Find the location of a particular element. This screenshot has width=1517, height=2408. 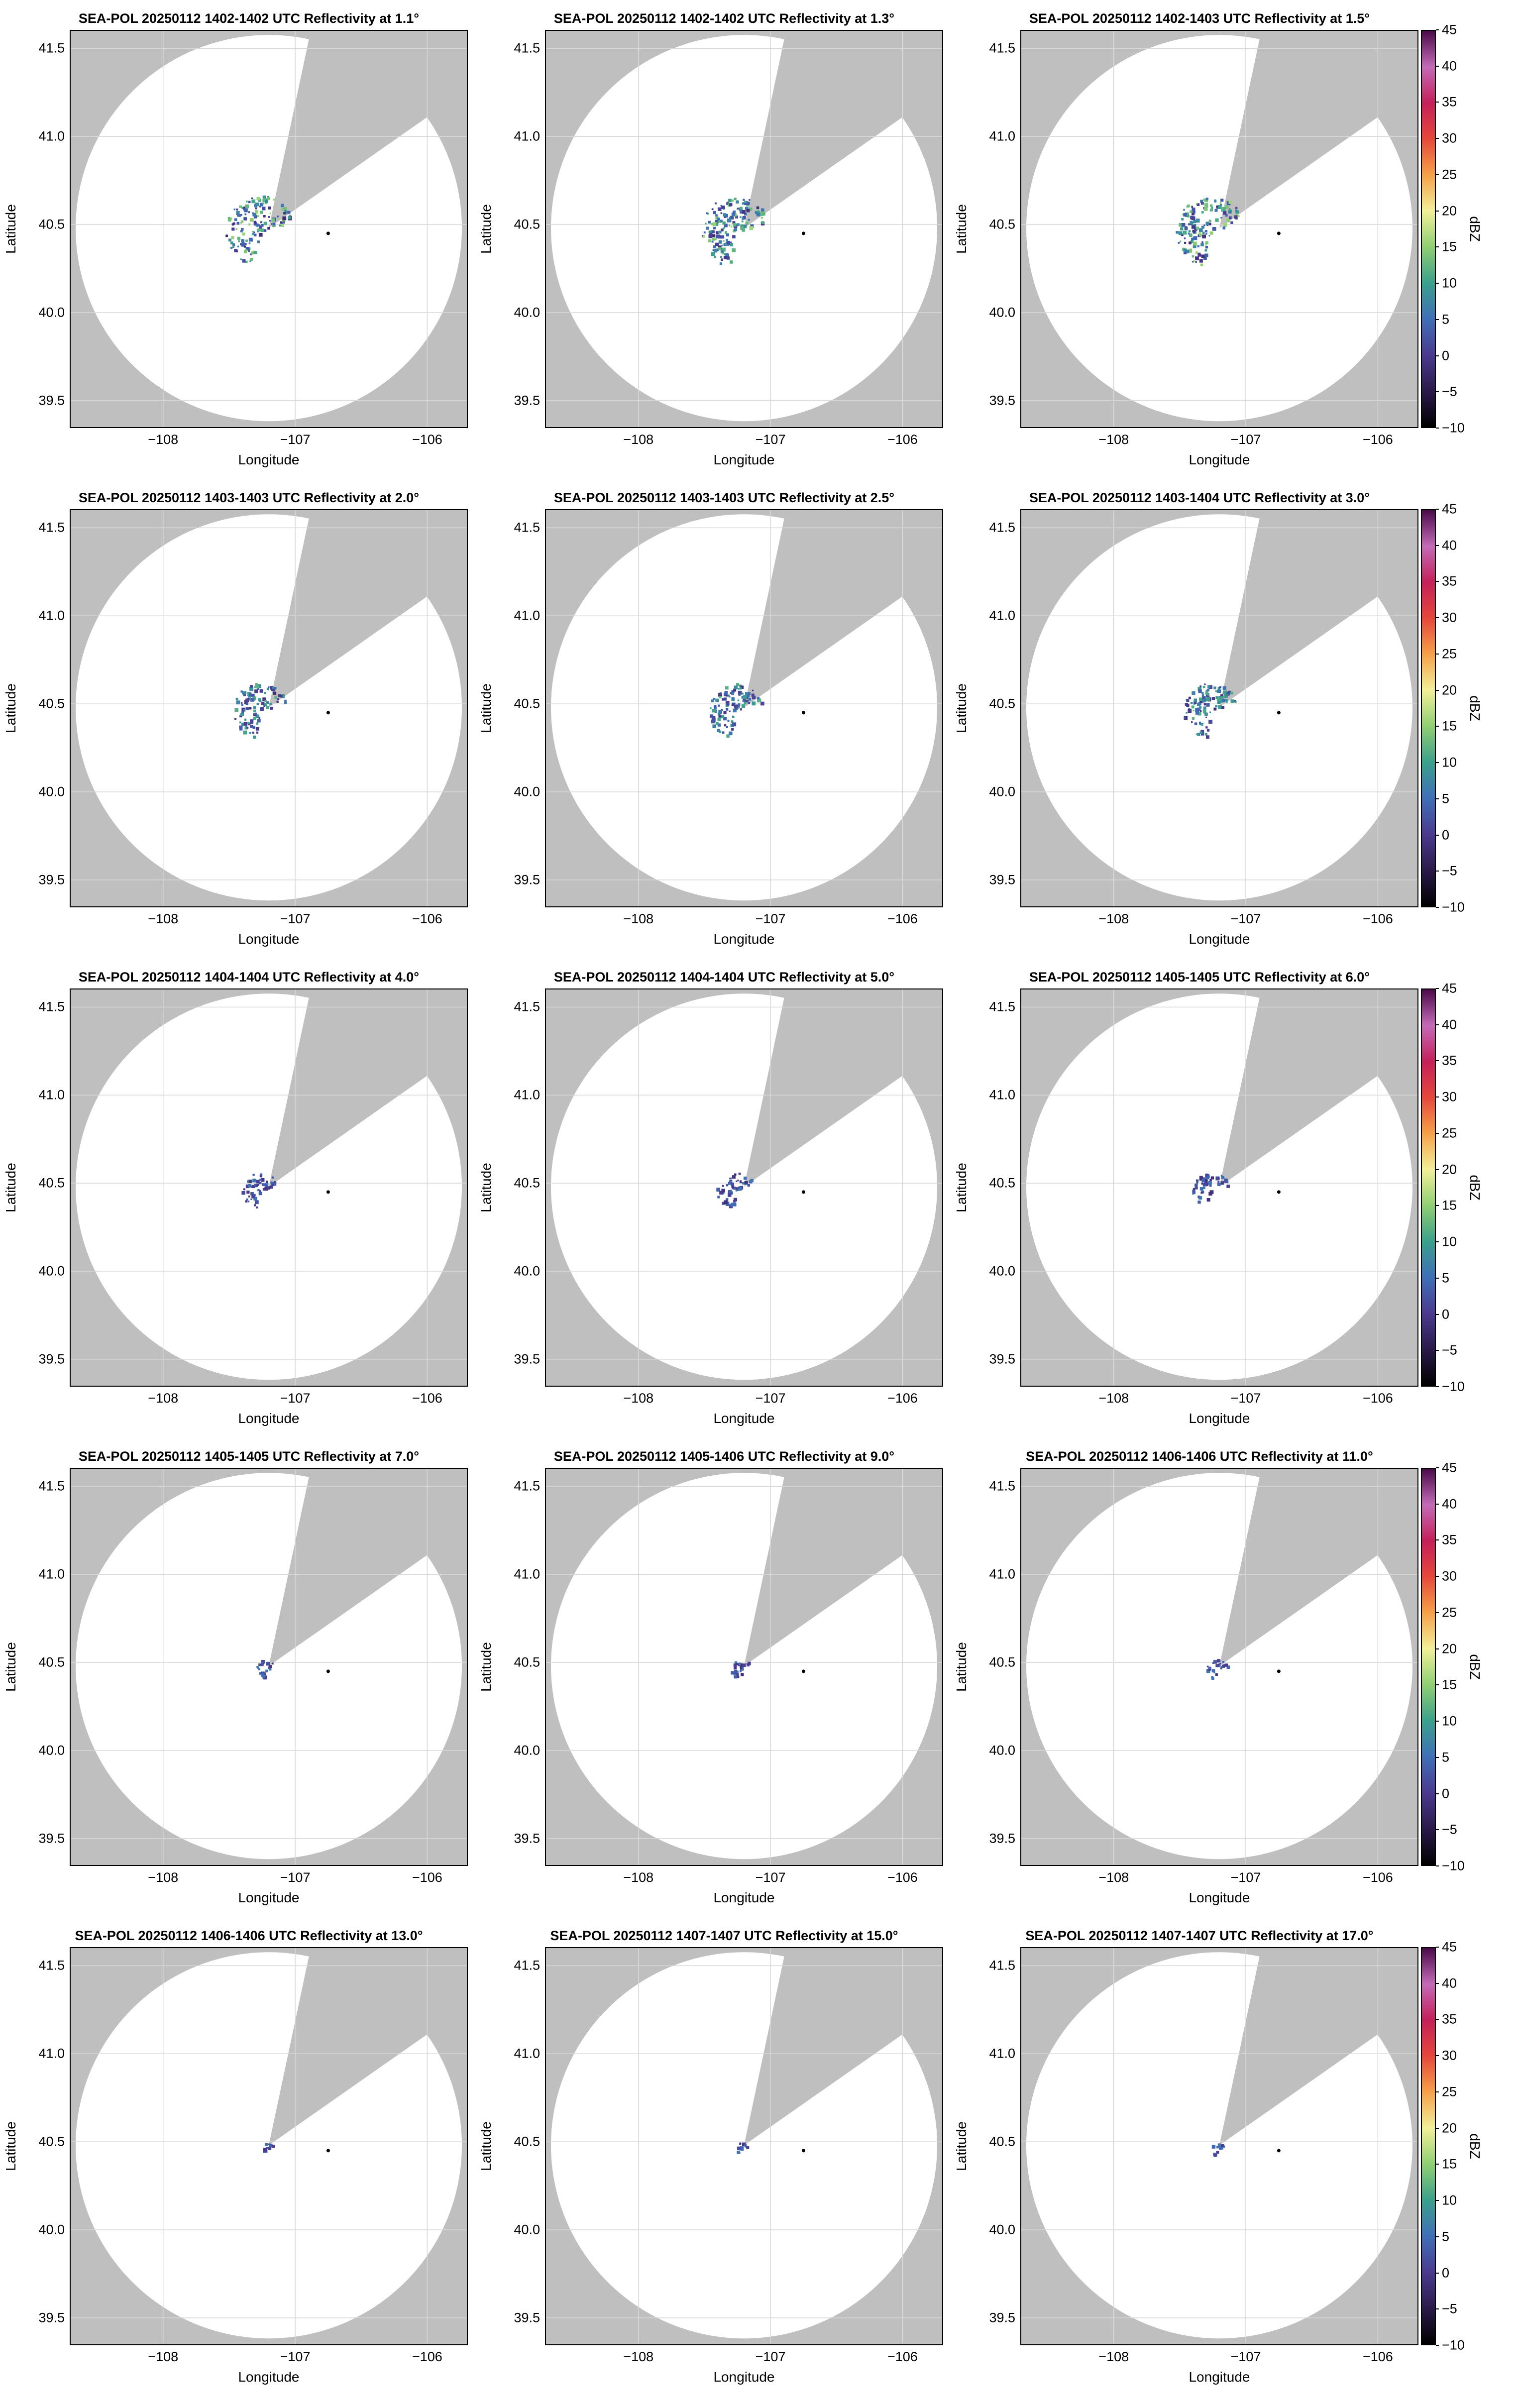

y-tick-label: 41.0 is located at coordinates (1002, 1574).